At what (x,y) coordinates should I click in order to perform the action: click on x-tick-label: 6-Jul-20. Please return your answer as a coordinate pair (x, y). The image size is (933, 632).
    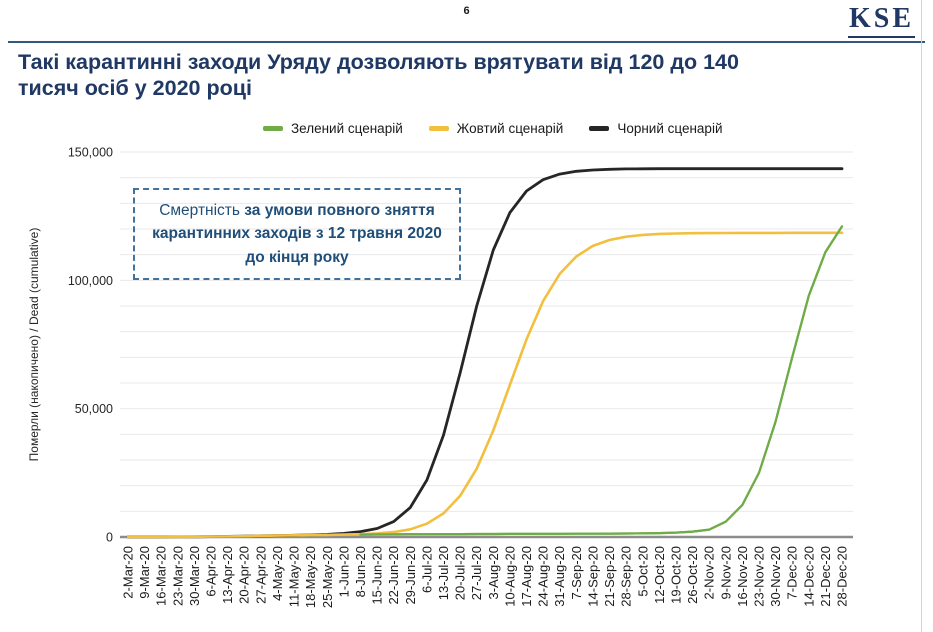
    Looking at the image, I should click on (426, 569).